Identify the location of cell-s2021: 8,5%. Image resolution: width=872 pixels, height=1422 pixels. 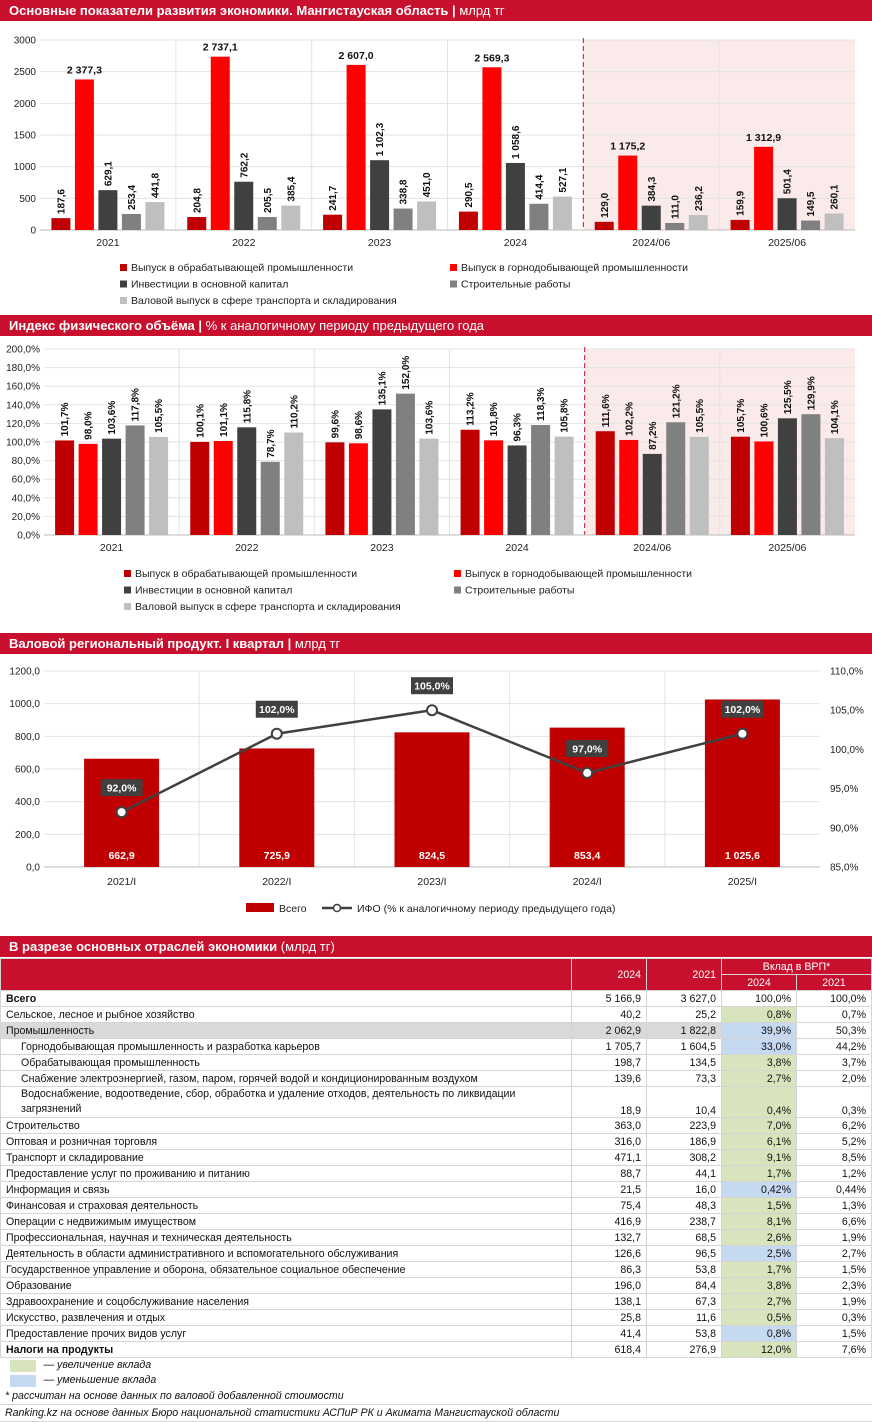
(834, 1157).